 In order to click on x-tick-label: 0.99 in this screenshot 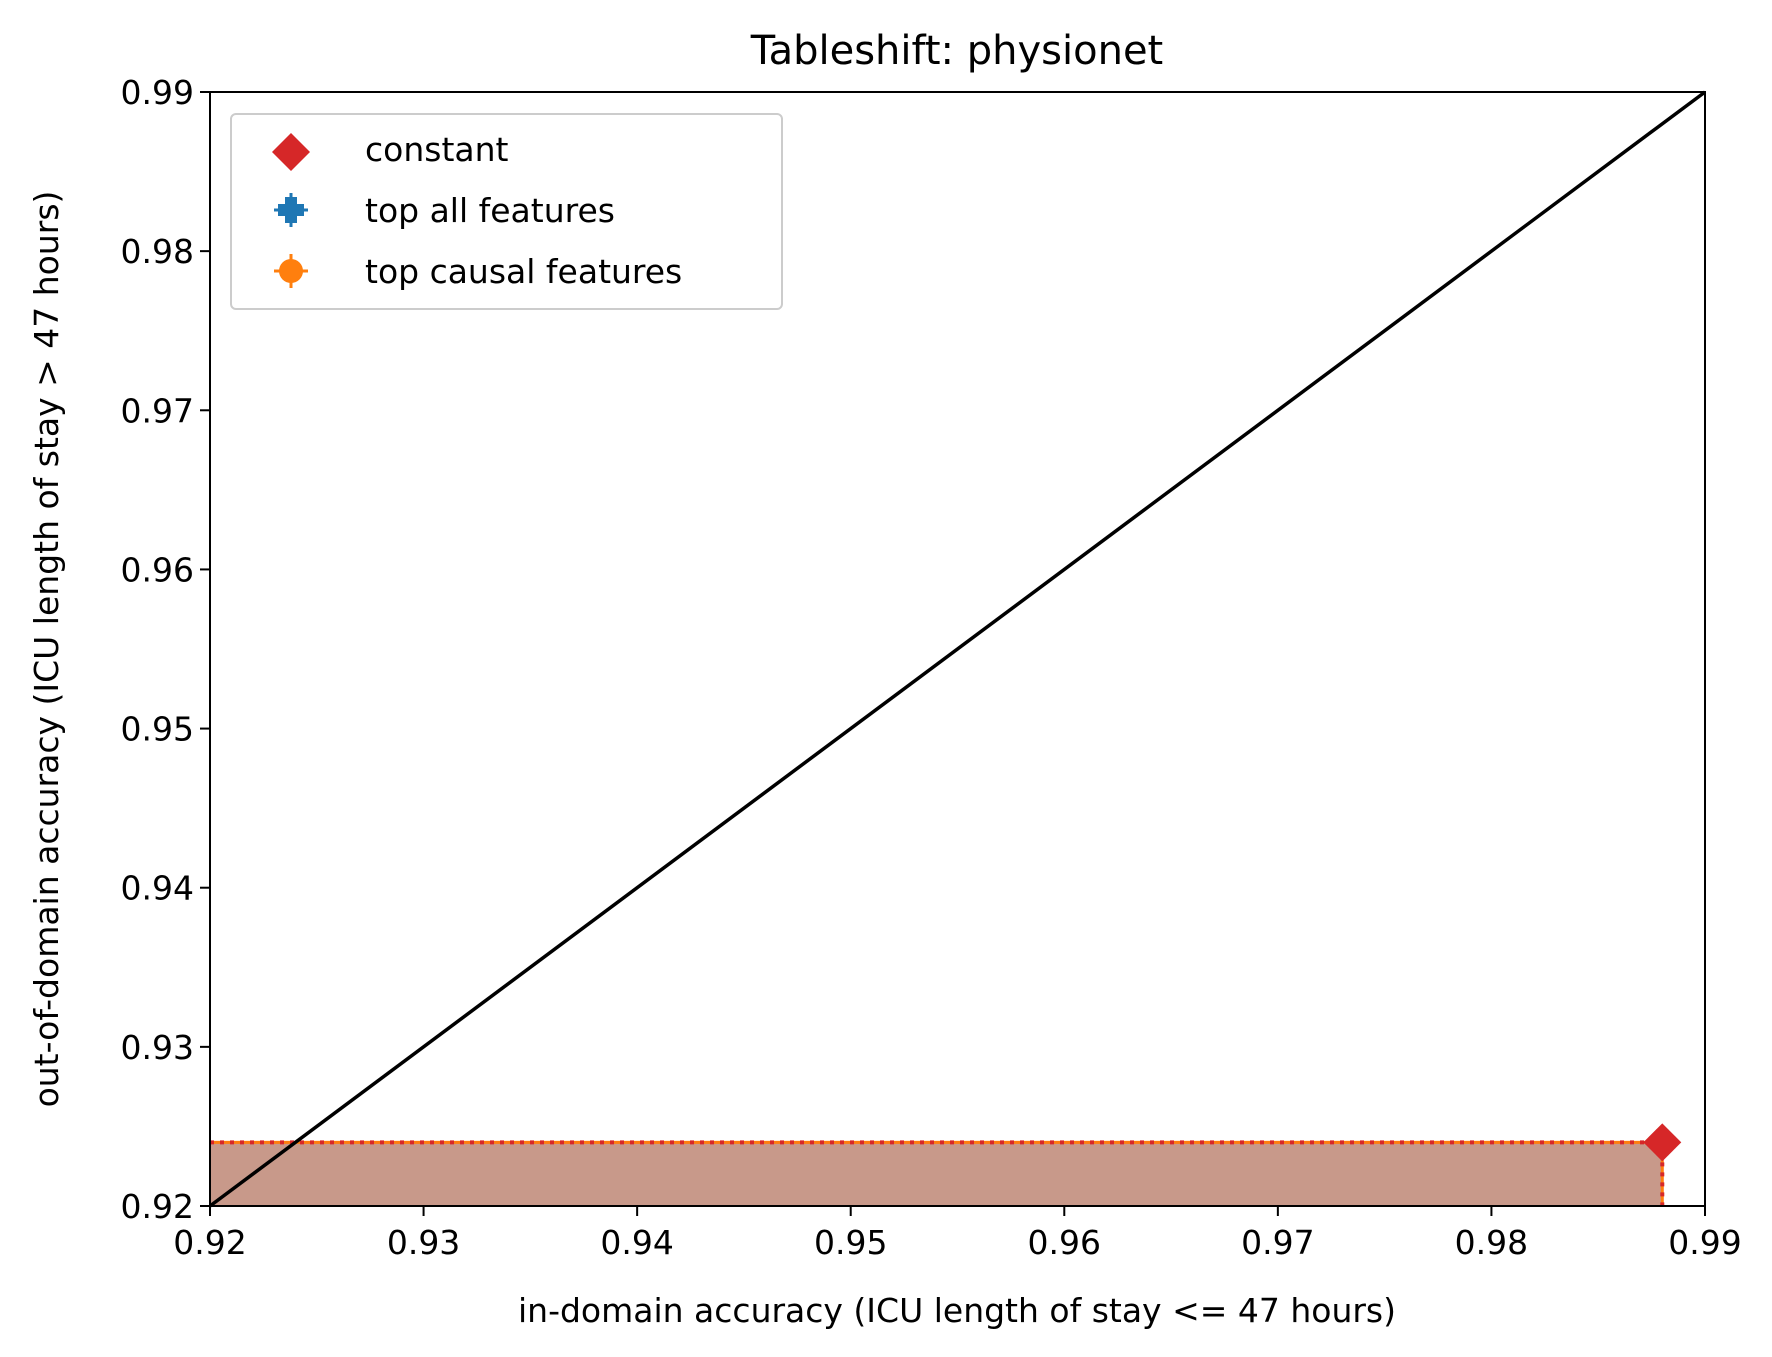, I will do `click(1704, 1242)`.